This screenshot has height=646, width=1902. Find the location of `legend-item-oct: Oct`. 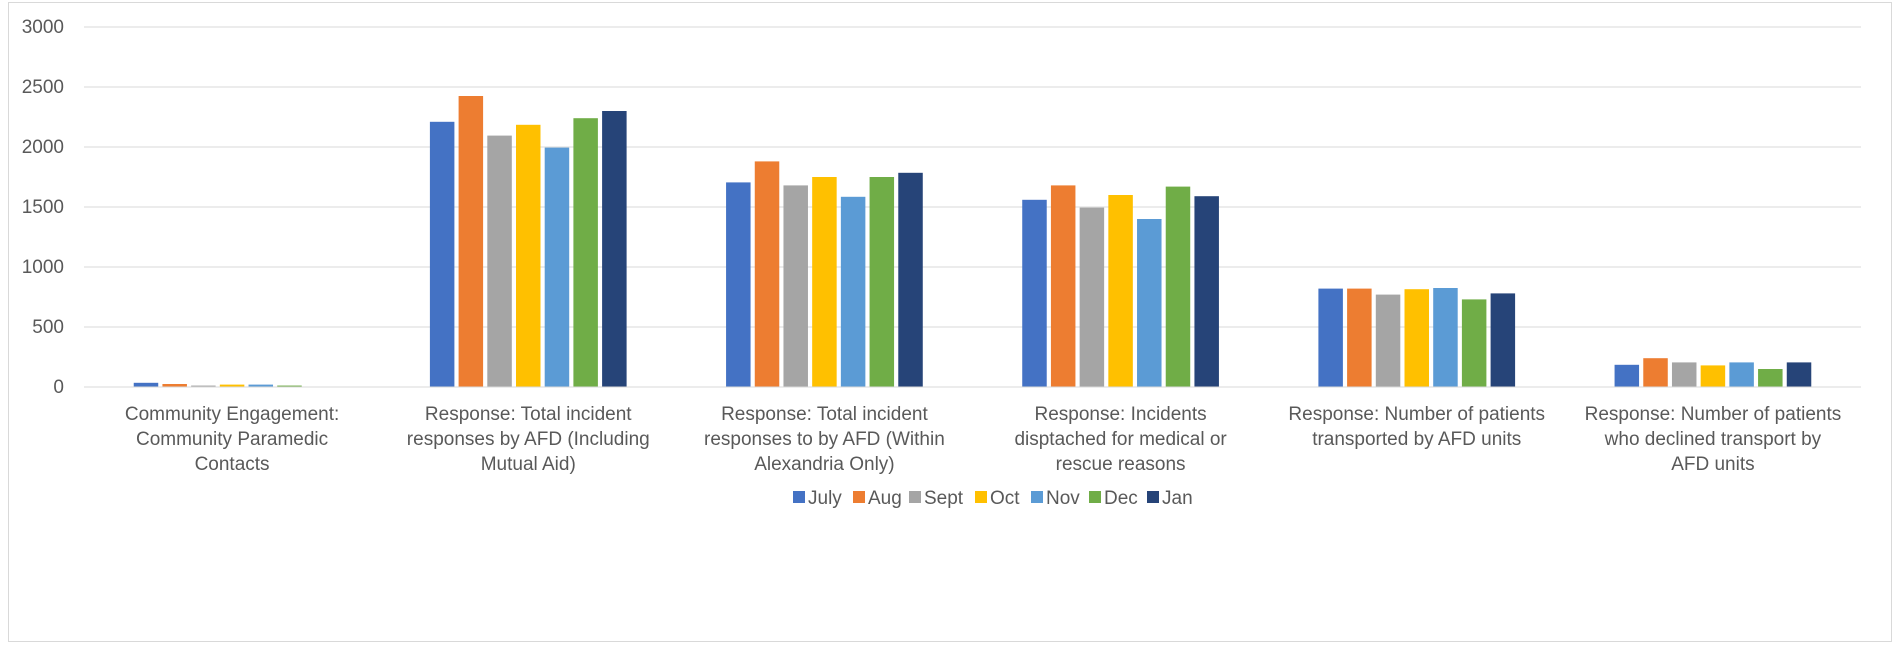

legend-item-oct: Oct is located at coordinates (997, 498).